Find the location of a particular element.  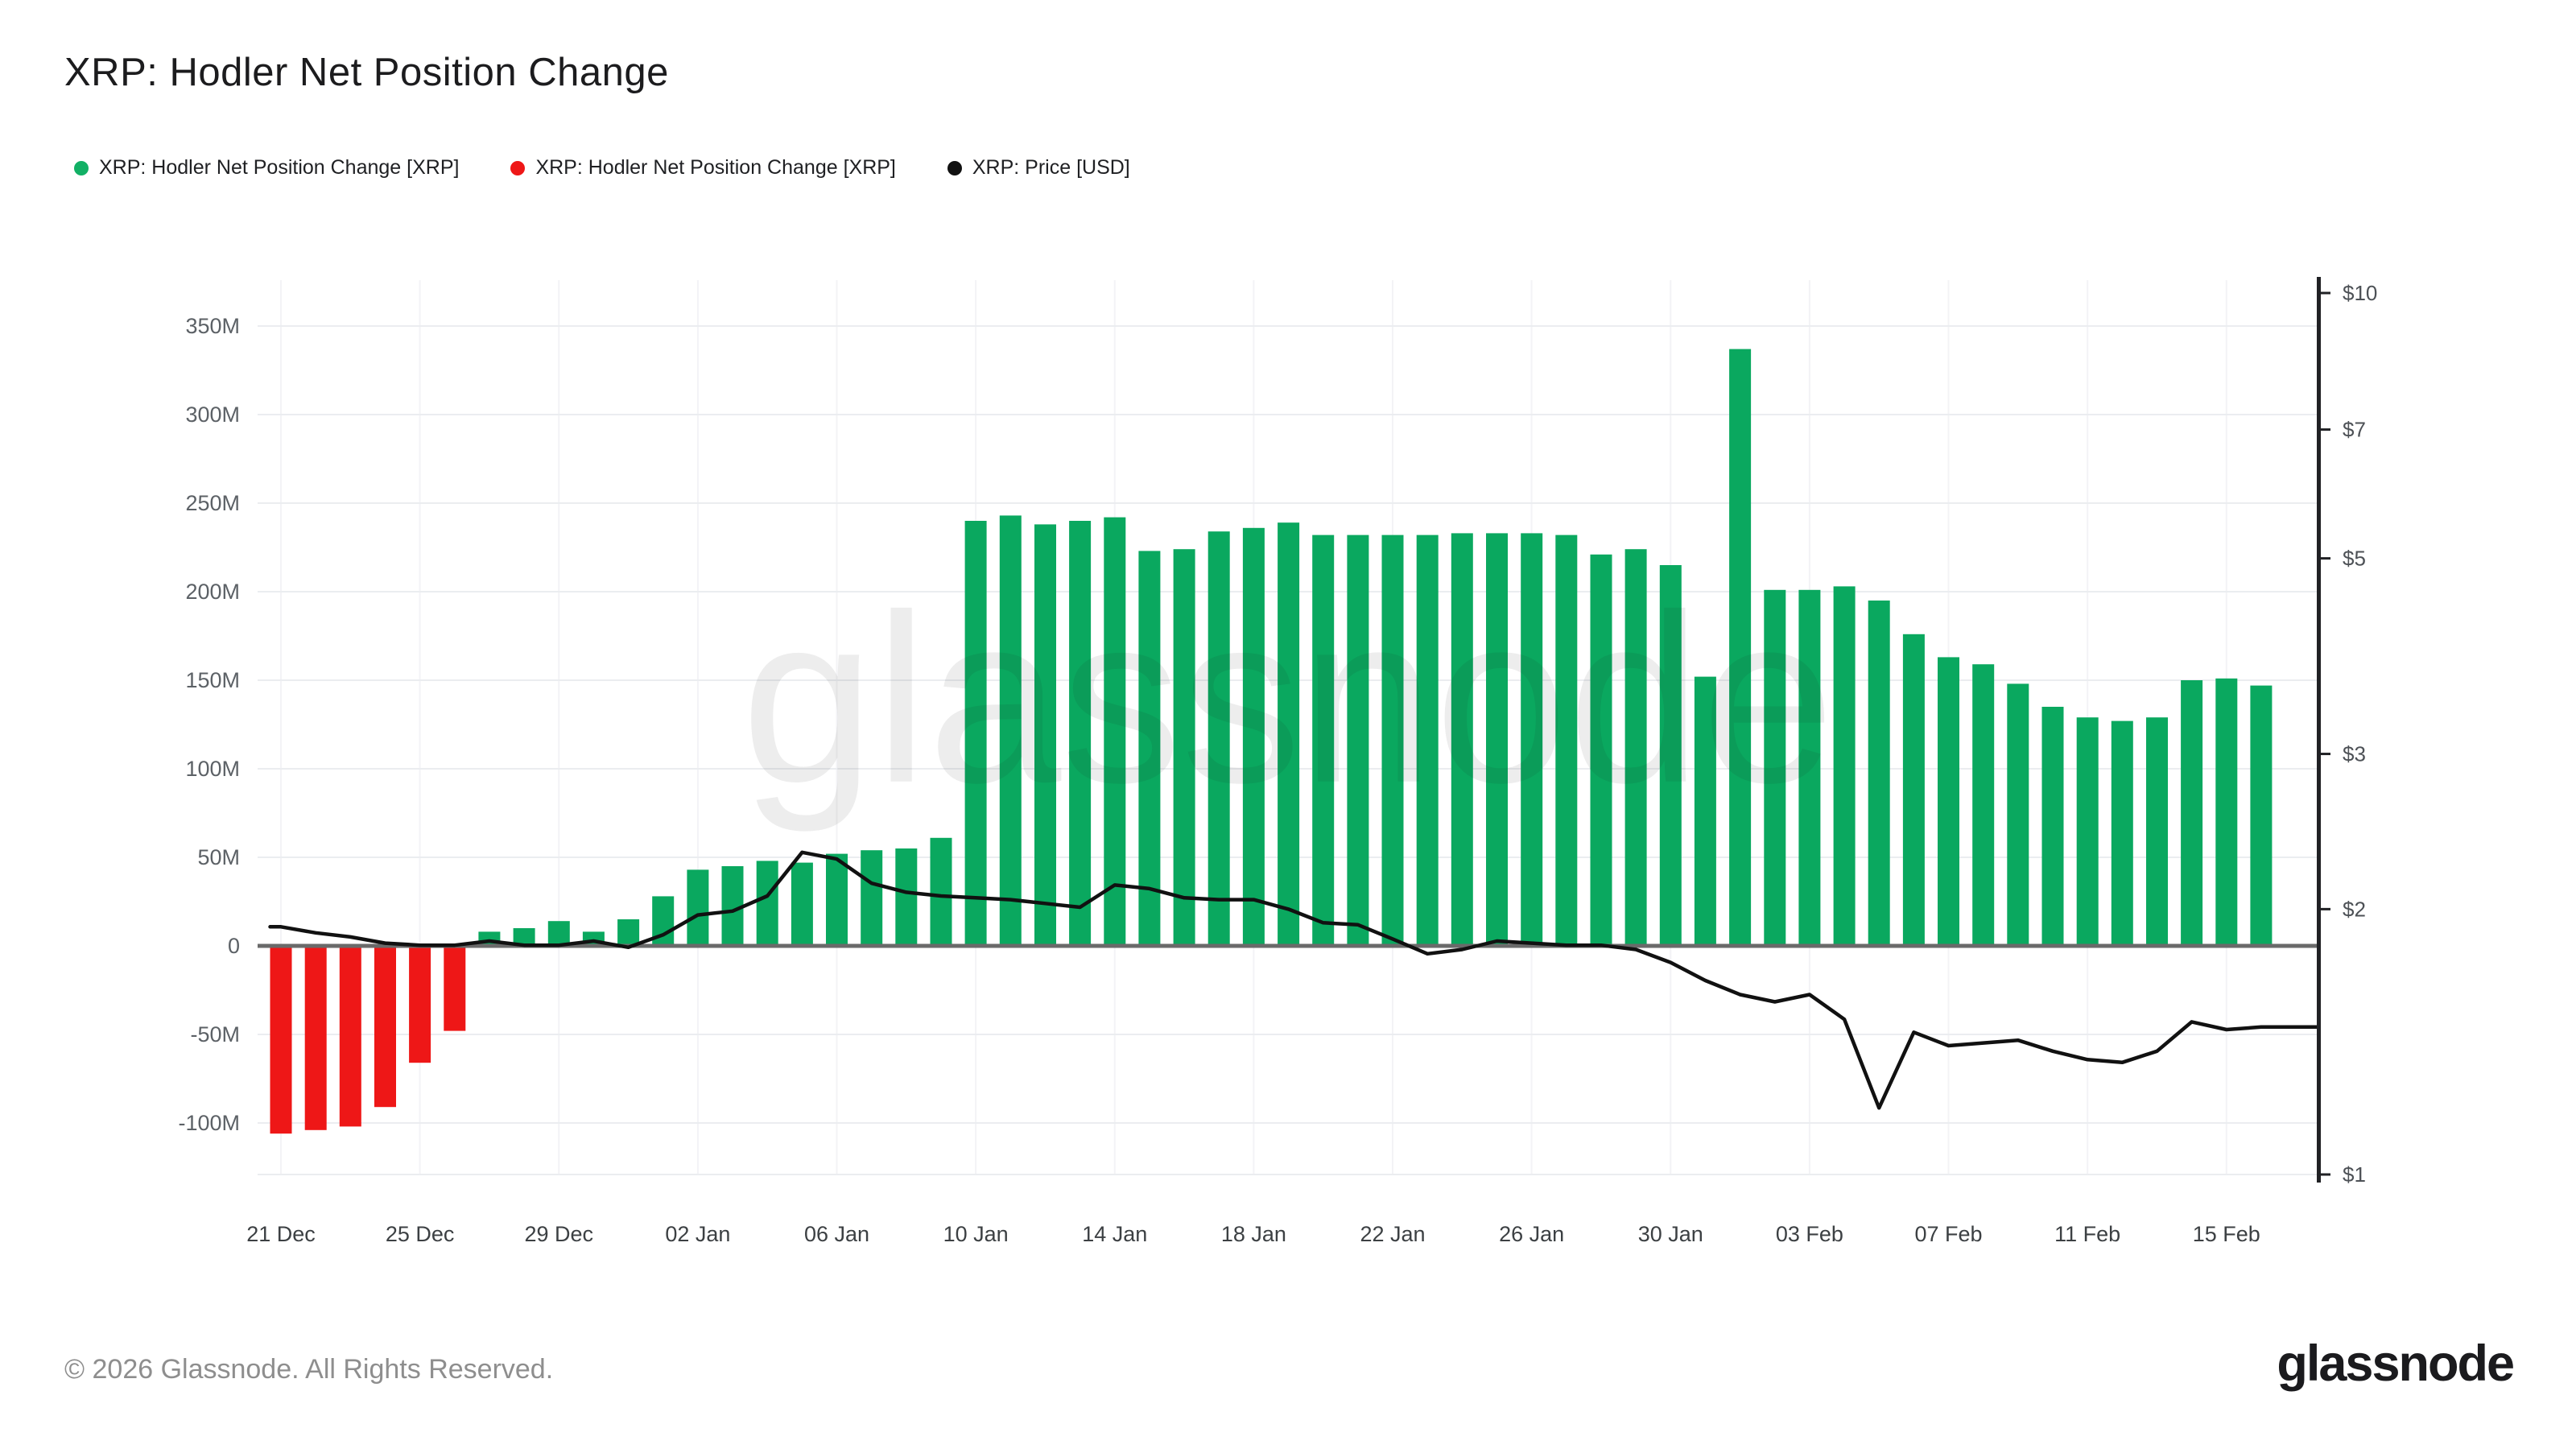

bar-11 Feb is located at coordinates (2087, 831).